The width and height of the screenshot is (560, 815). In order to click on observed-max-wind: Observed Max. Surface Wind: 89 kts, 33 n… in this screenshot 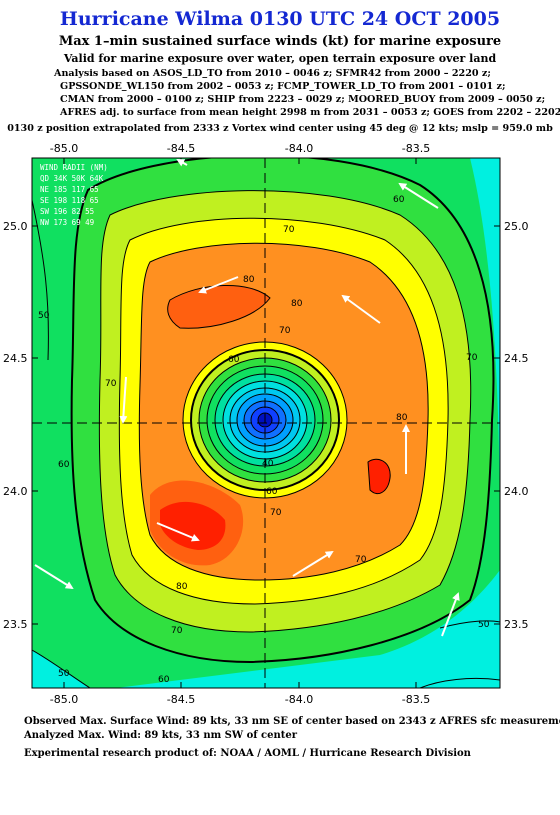, I will do `click(292, 721)`.